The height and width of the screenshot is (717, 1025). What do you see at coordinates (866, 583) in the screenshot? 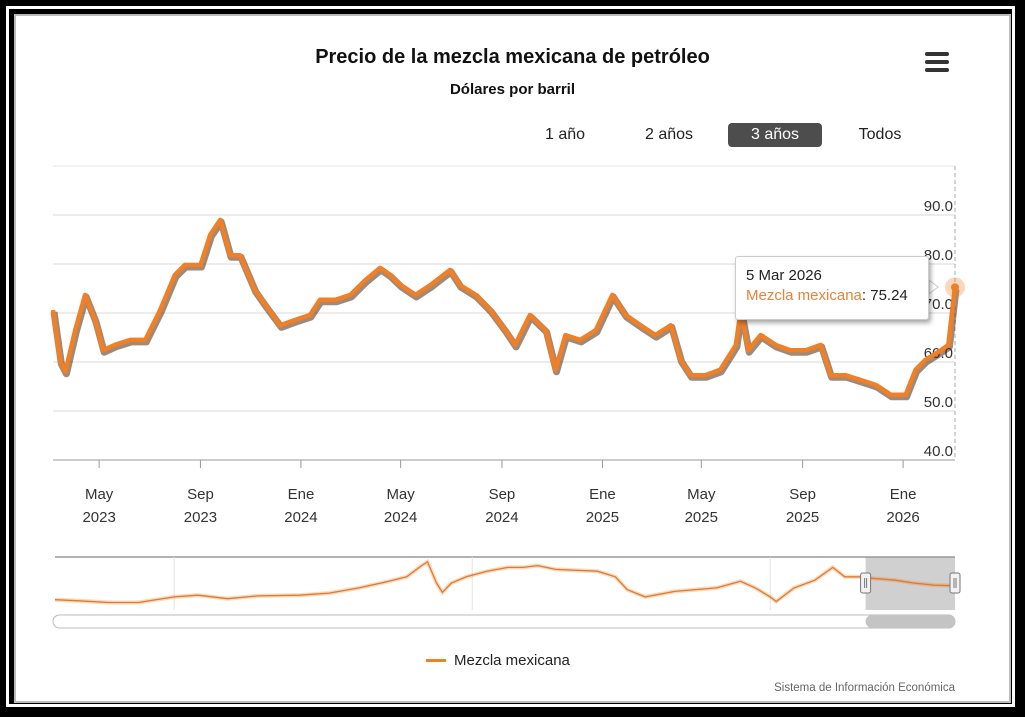
I see `navigator-handle-left` at bounding box center [866, 583].